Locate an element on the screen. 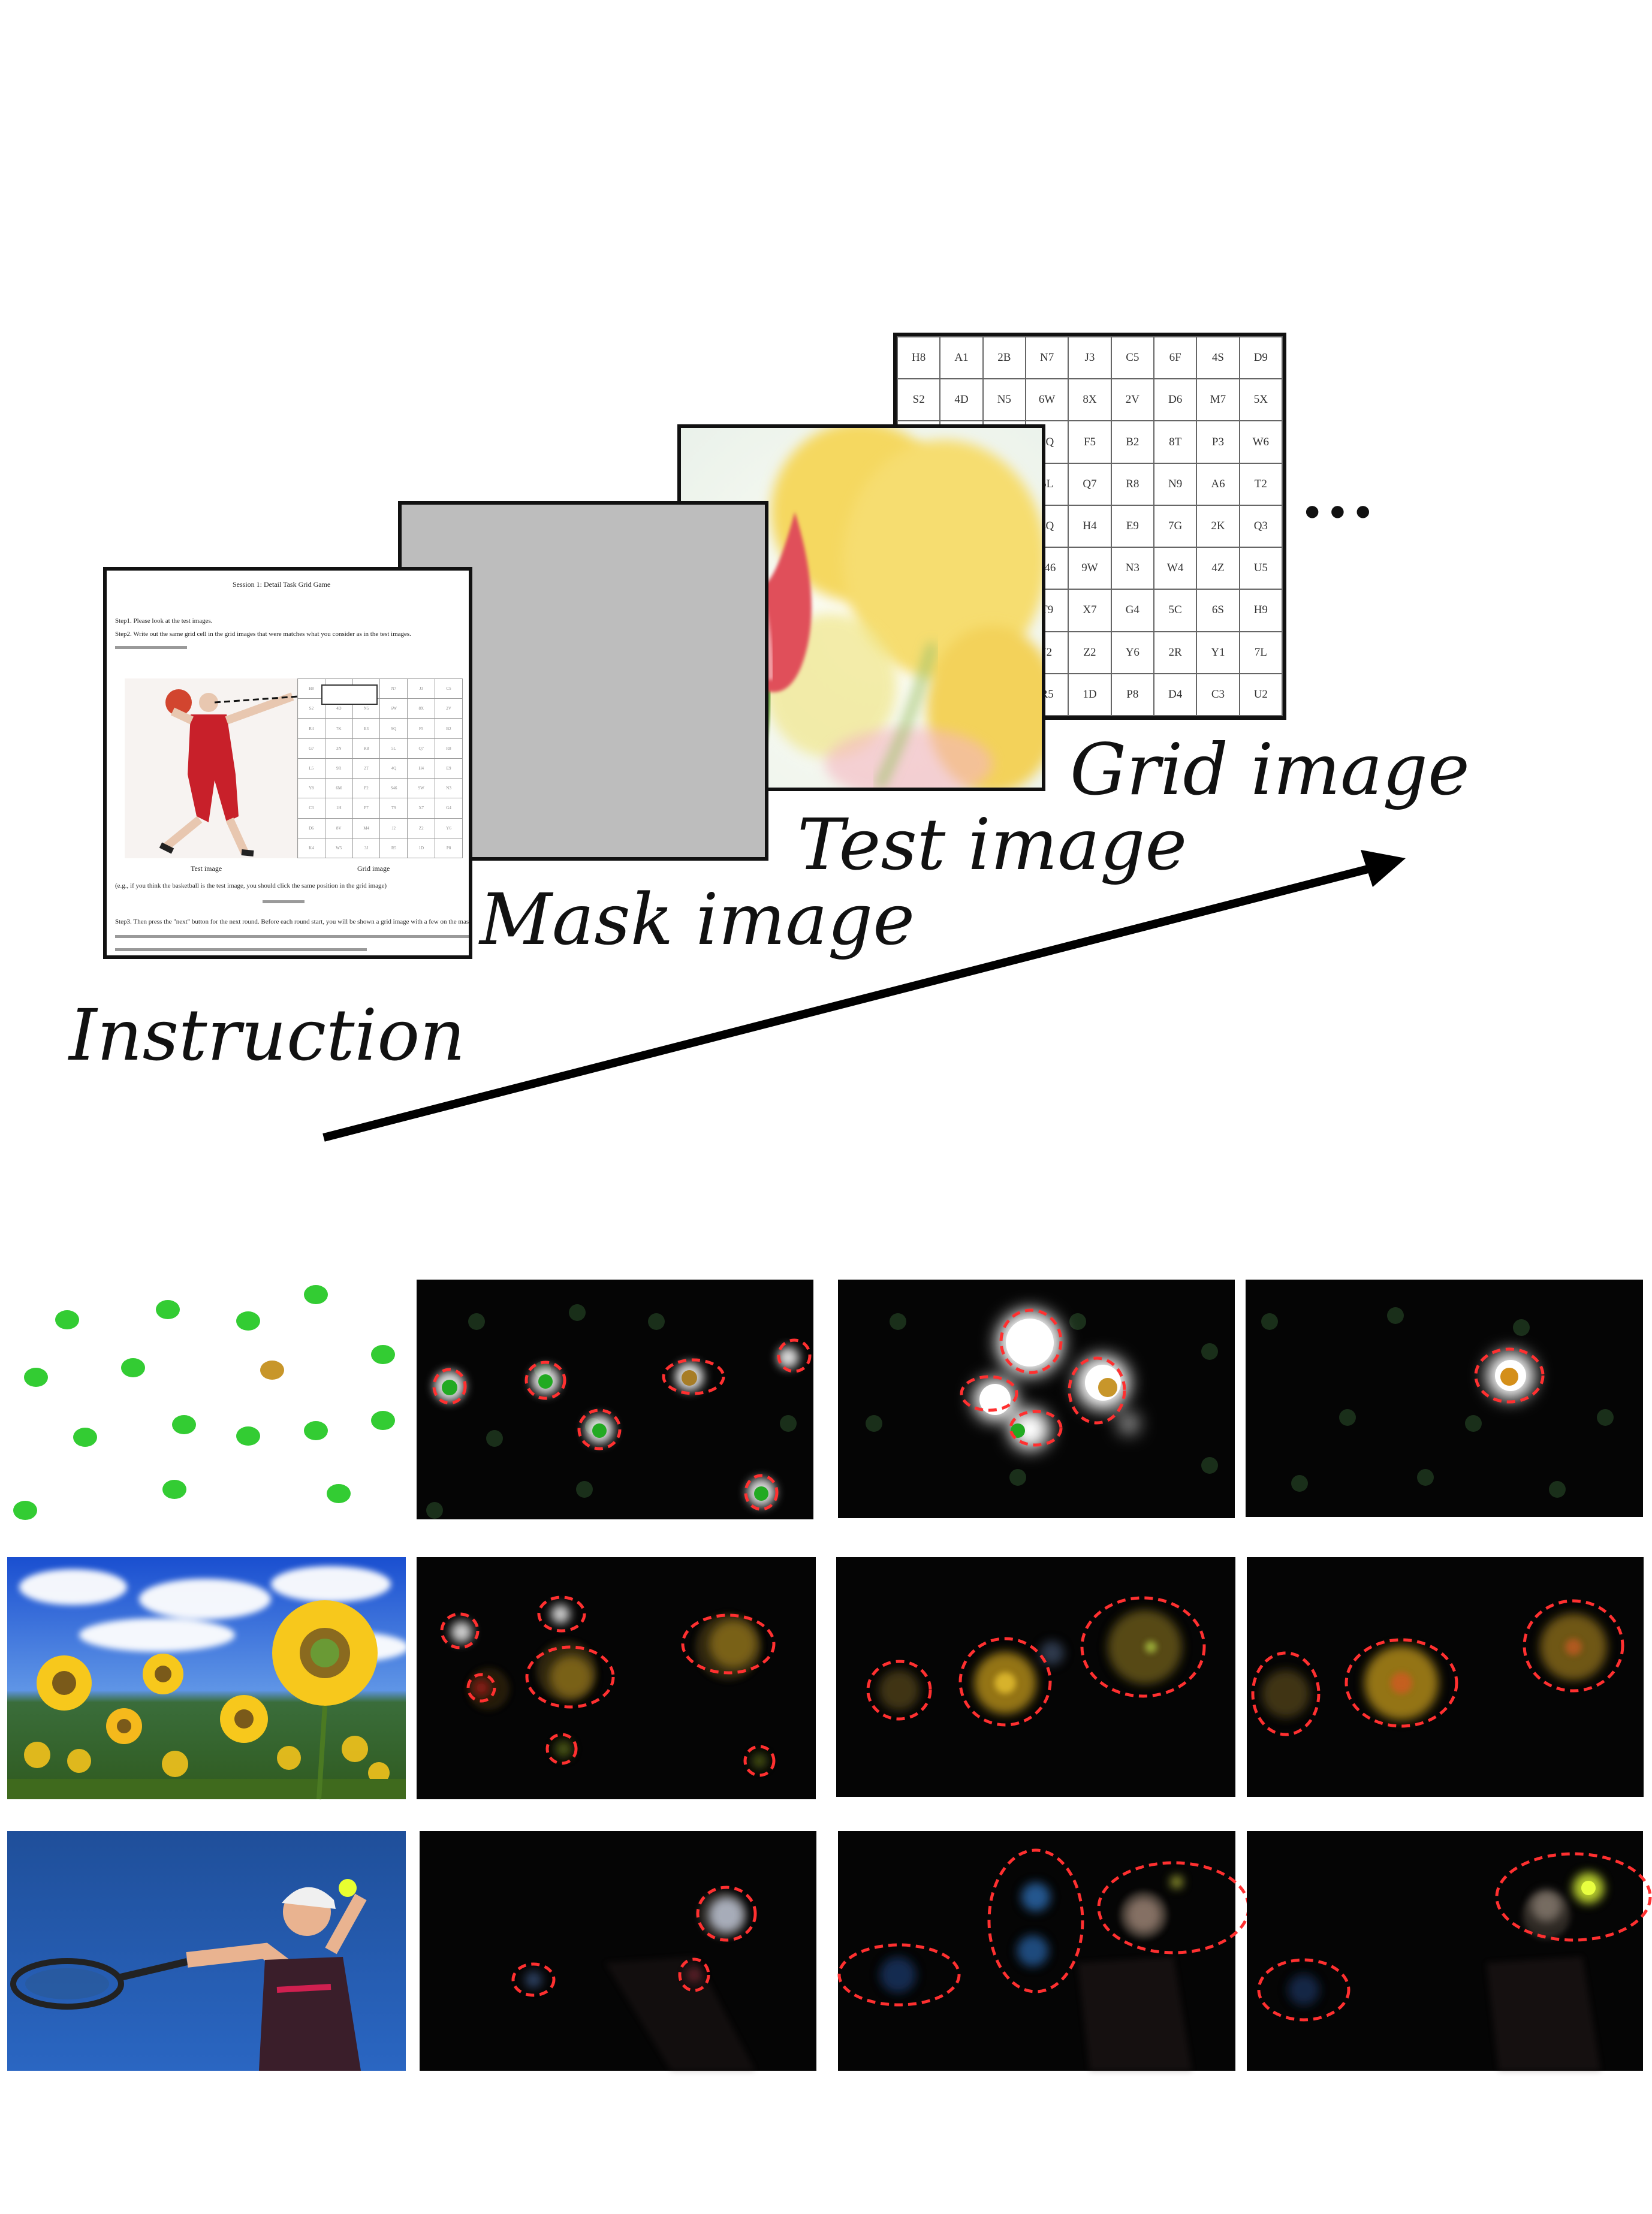 Image resolution: width=1652 pixels, height=2214 pixels. mini-grid-cell: W5 is located at coordinates (338, 848).